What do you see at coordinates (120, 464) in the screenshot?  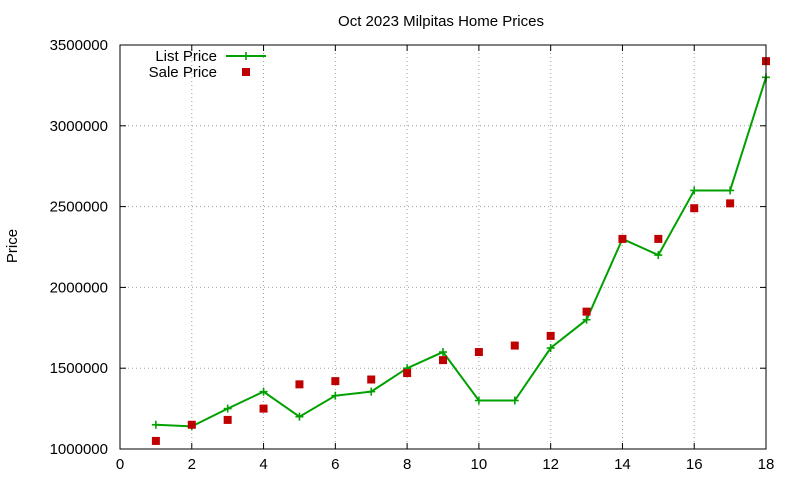 I see `x-tick-label: 0` at bounding box center [120, 464].